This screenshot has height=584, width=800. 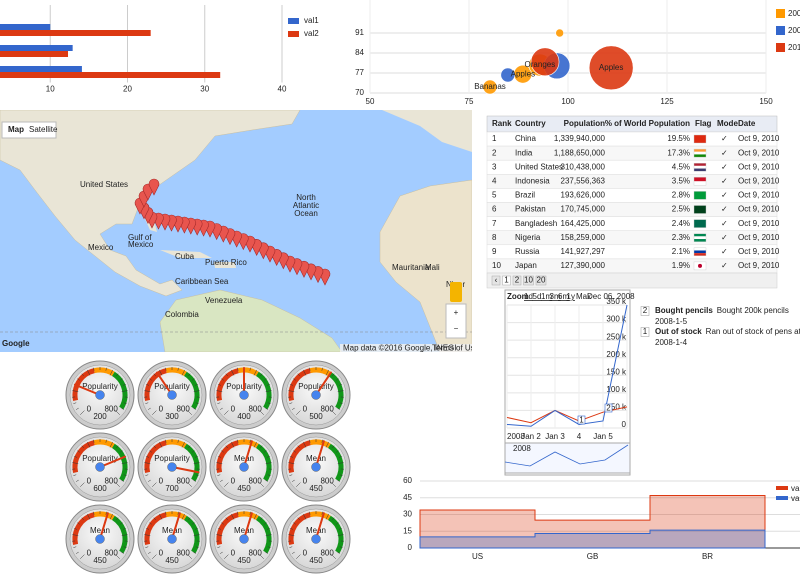 I want to click on north-america, so click(x=150, y=203).